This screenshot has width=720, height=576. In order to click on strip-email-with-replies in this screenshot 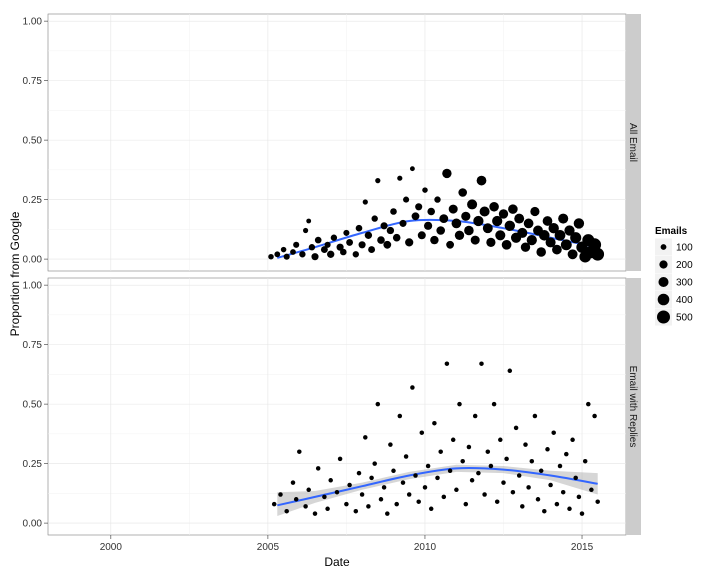, I will do `click(633, 406)`.